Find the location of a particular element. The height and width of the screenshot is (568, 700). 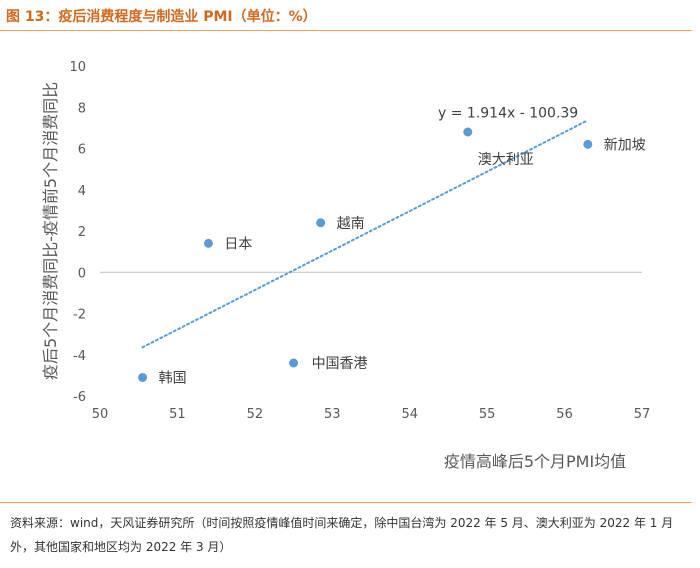

data-point-label: 韩国 is located at coordinates (173, 378).